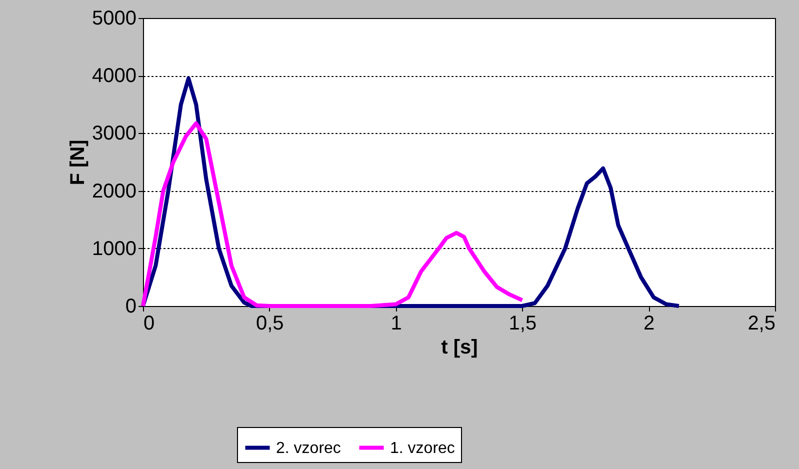  I want to click on y-tick-label: 4000, so click(114, 76).